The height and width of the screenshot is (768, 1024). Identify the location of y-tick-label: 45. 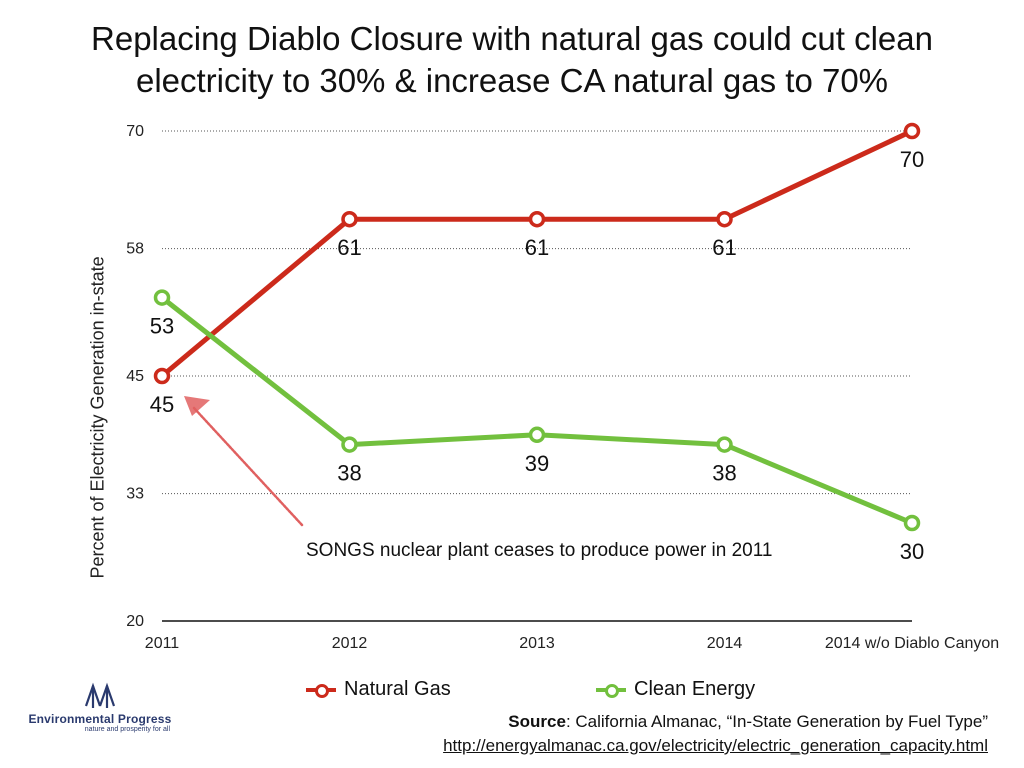
(135, 376).